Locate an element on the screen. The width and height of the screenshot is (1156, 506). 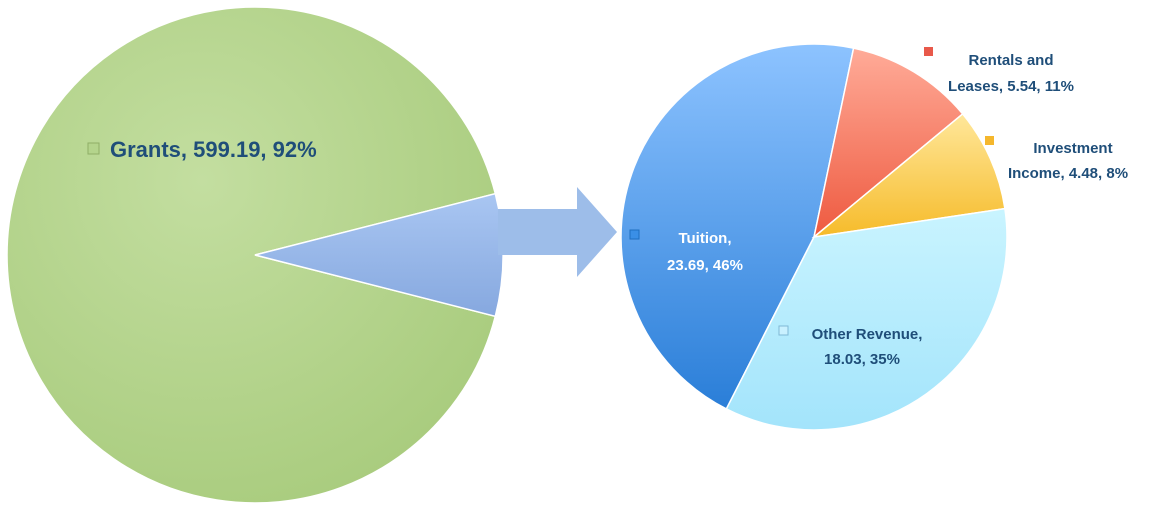
other-revenue-label-line2: 18.03, 35% is located at coordinates (862, 359).